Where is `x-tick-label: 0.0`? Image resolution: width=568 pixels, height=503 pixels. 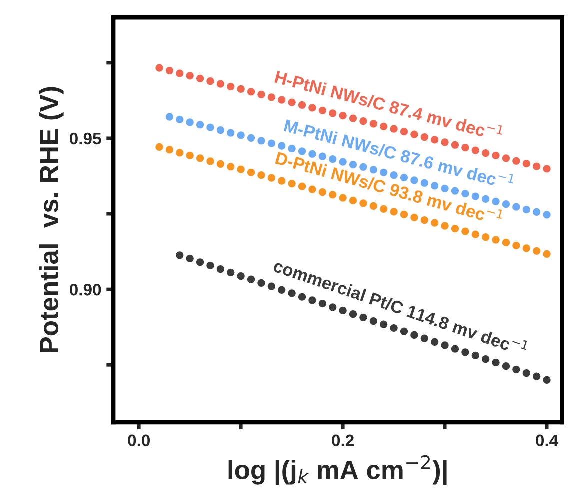 x-tick-label: 0.0 is located at coordinates (139, 440).